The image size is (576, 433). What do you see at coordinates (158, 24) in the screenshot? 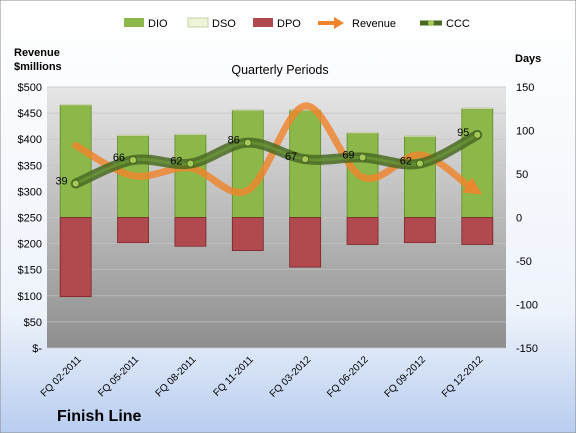
I see `legend-label-dio: DIO` at bounding box center [158, 24].